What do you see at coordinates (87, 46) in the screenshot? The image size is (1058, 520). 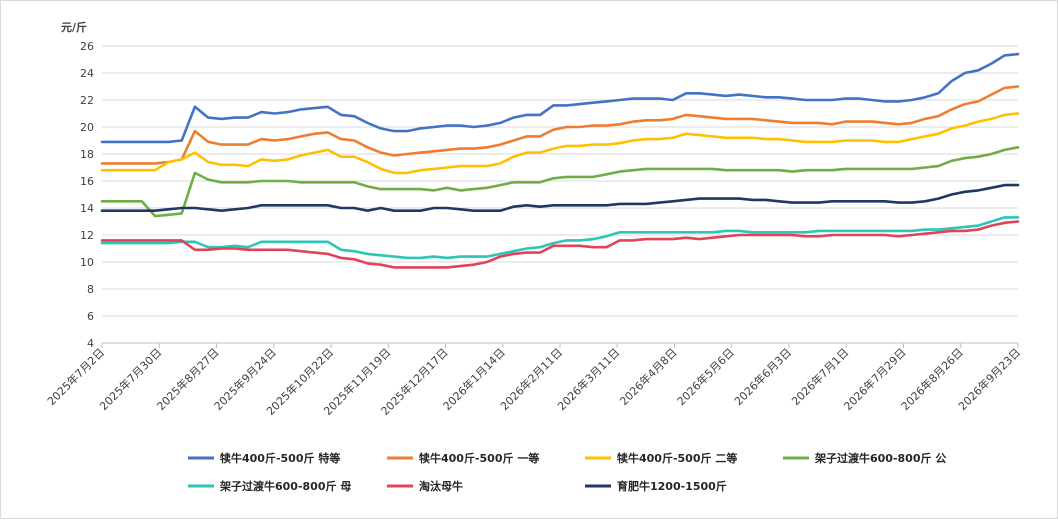 I see `y-tick-label: 26` at bounding box center [87, 46].